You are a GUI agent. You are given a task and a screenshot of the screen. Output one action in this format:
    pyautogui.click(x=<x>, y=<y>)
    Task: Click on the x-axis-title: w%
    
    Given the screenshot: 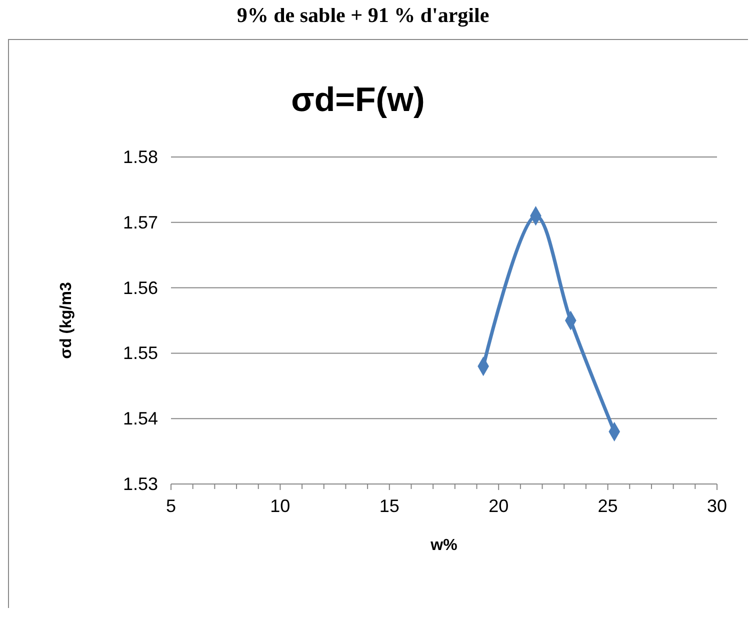 What is the action you would take?
    pyautogui.click(x=444, y=545)
    